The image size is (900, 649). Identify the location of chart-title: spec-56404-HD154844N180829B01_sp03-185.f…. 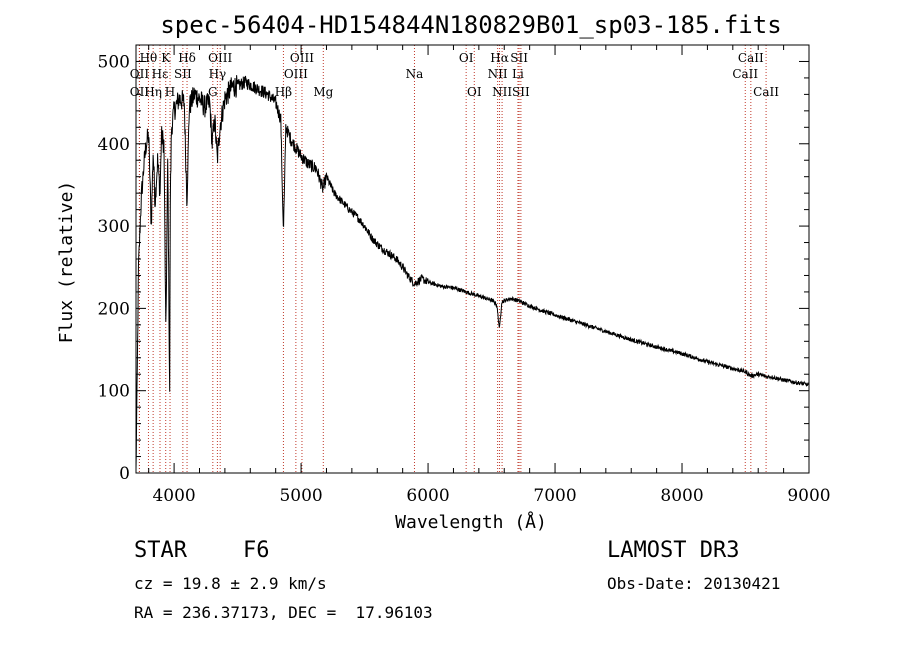
(470, 25).